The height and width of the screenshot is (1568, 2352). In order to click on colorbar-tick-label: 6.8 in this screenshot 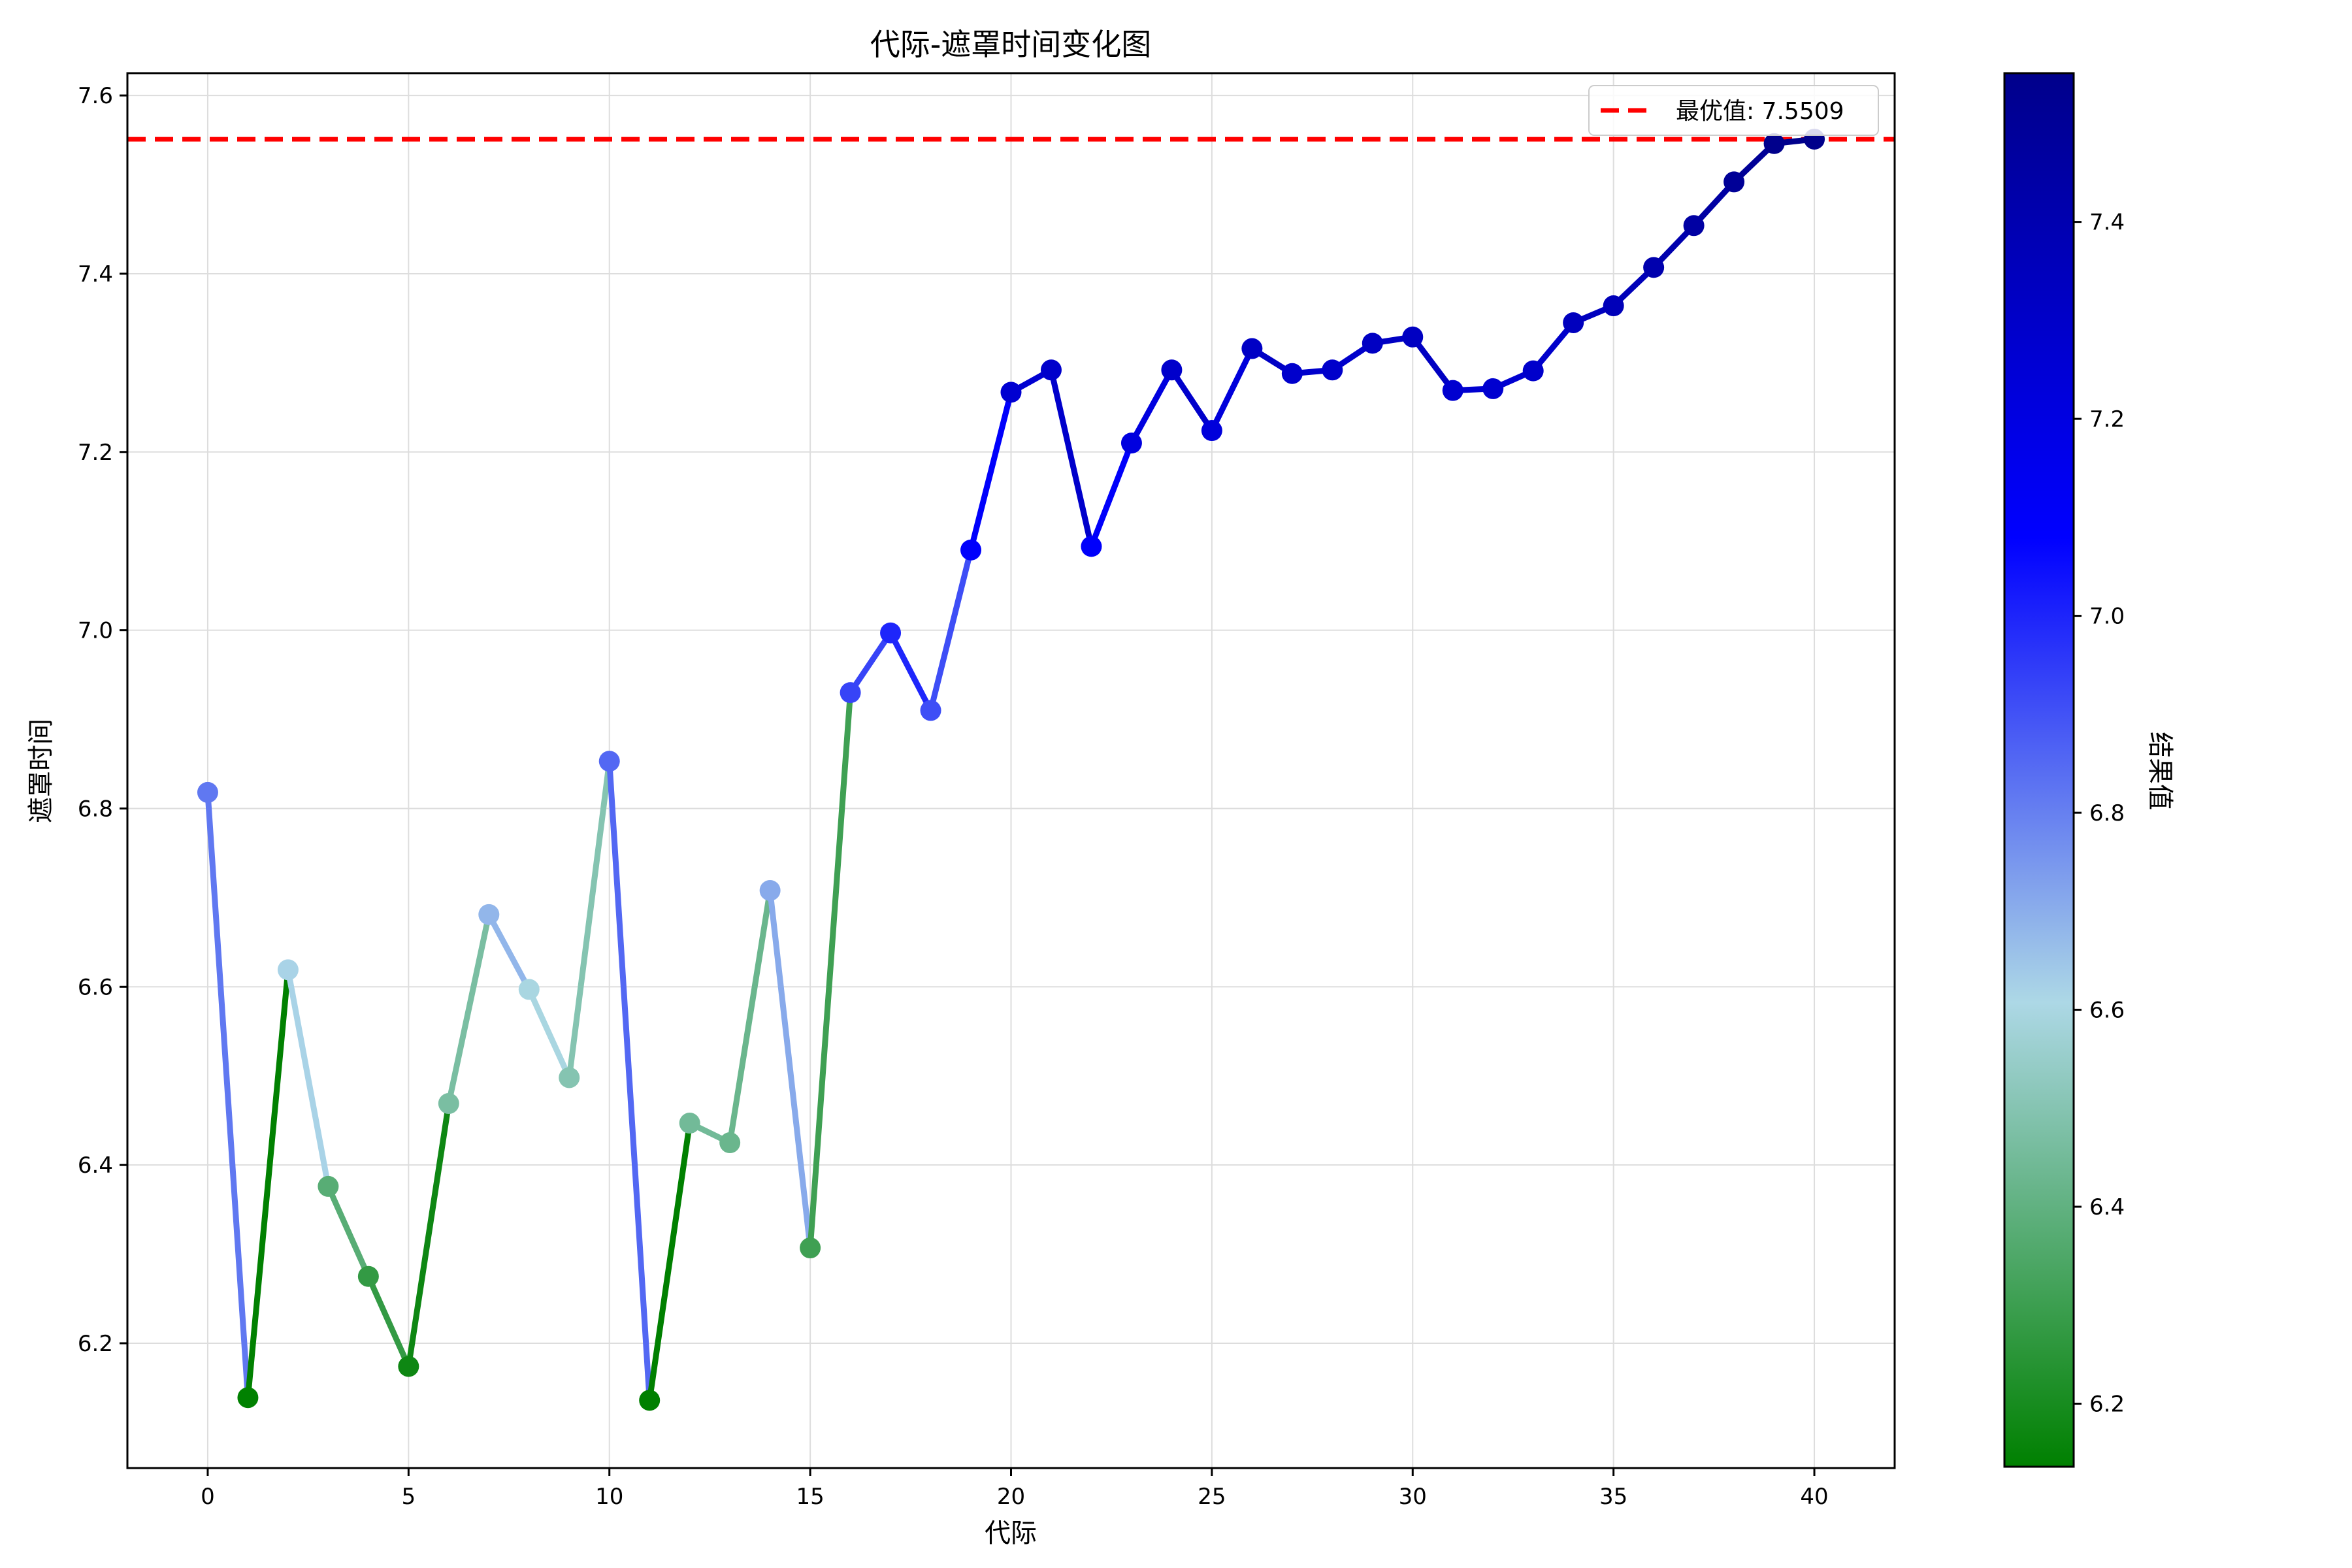, I will do `click(2107, 813)`.